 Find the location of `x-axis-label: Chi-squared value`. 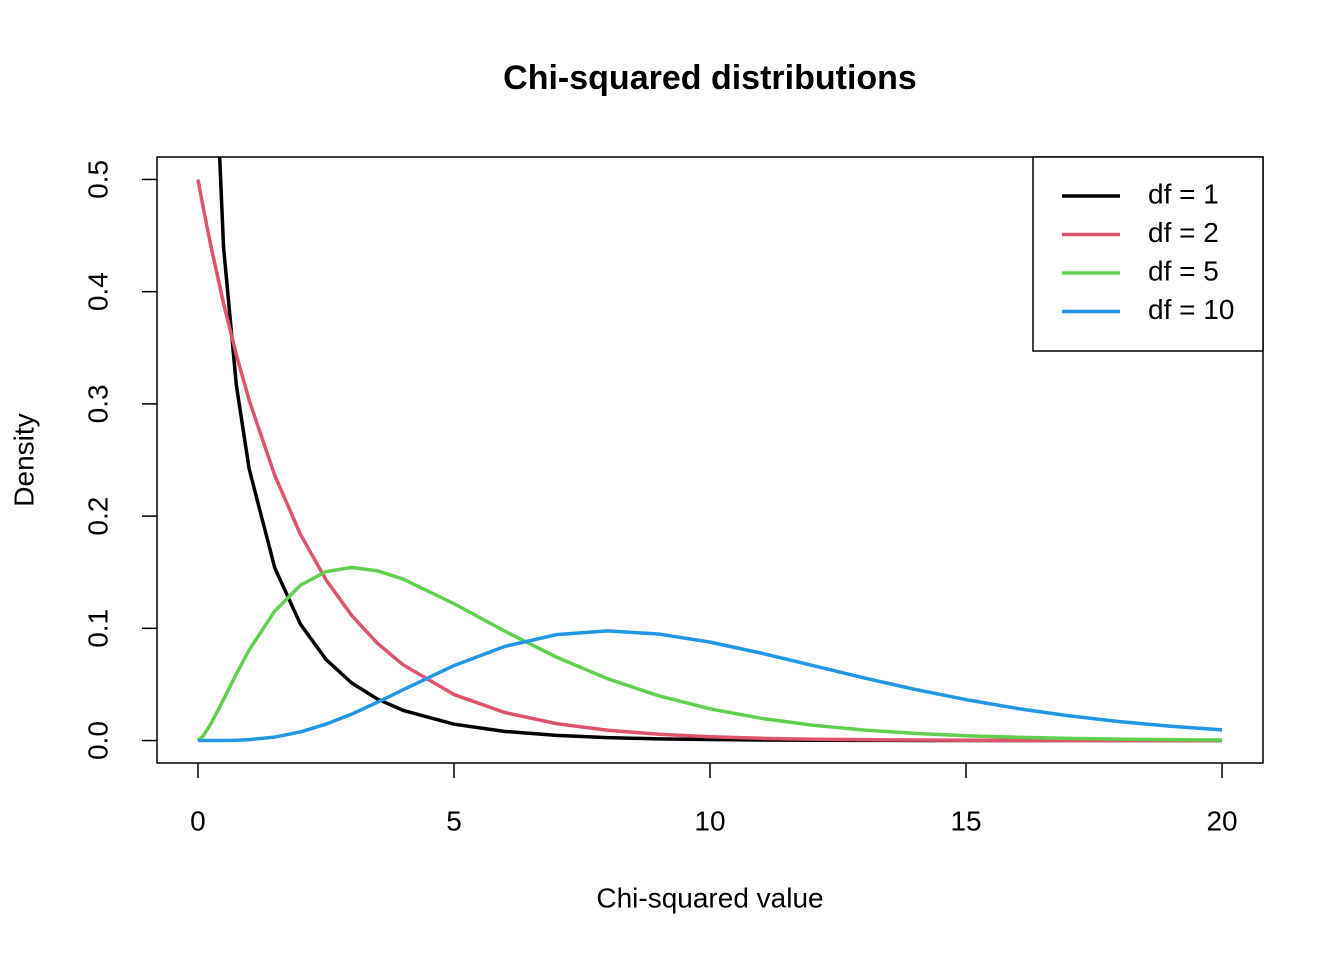

x-axis-label: Chi-squared value is located at coordinates (709, 897).